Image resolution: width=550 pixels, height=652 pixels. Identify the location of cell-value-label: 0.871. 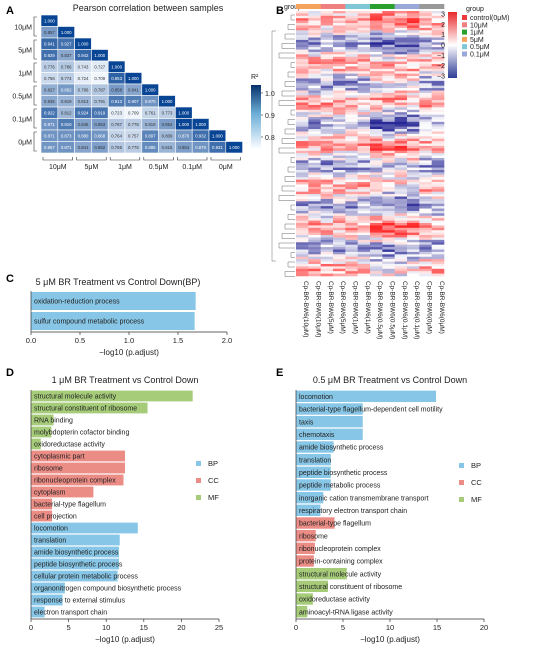
(49, 124).